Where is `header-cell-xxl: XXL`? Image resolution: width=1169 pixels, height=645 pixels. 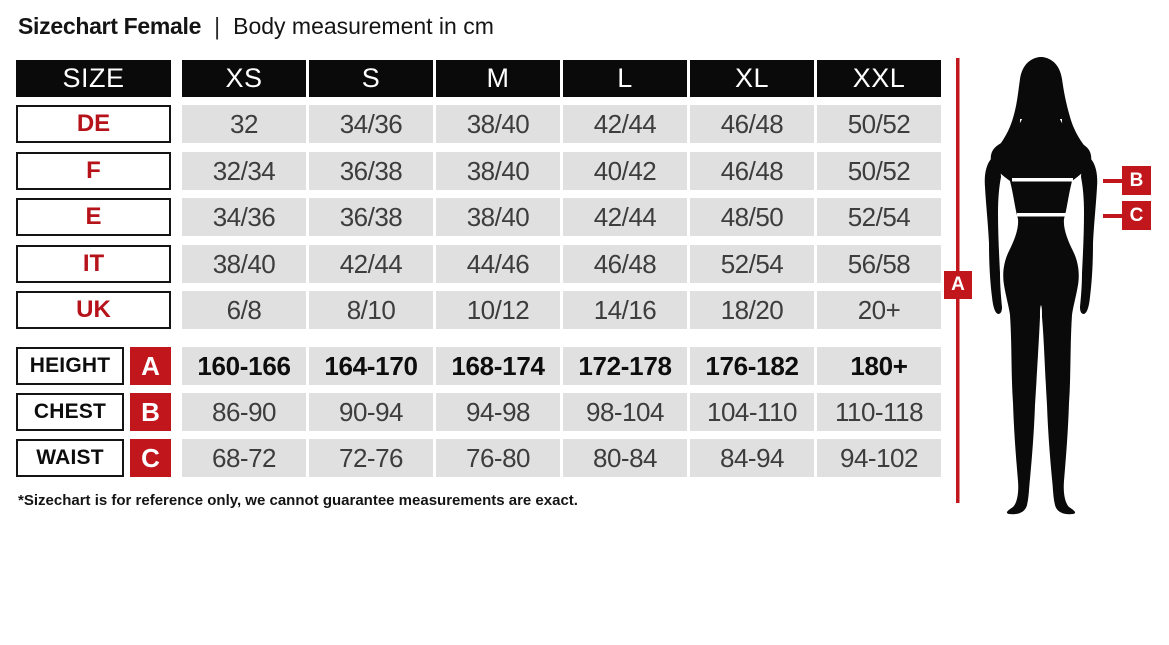
header-cell-xxl: XXL is located at coordinates (879, 78).